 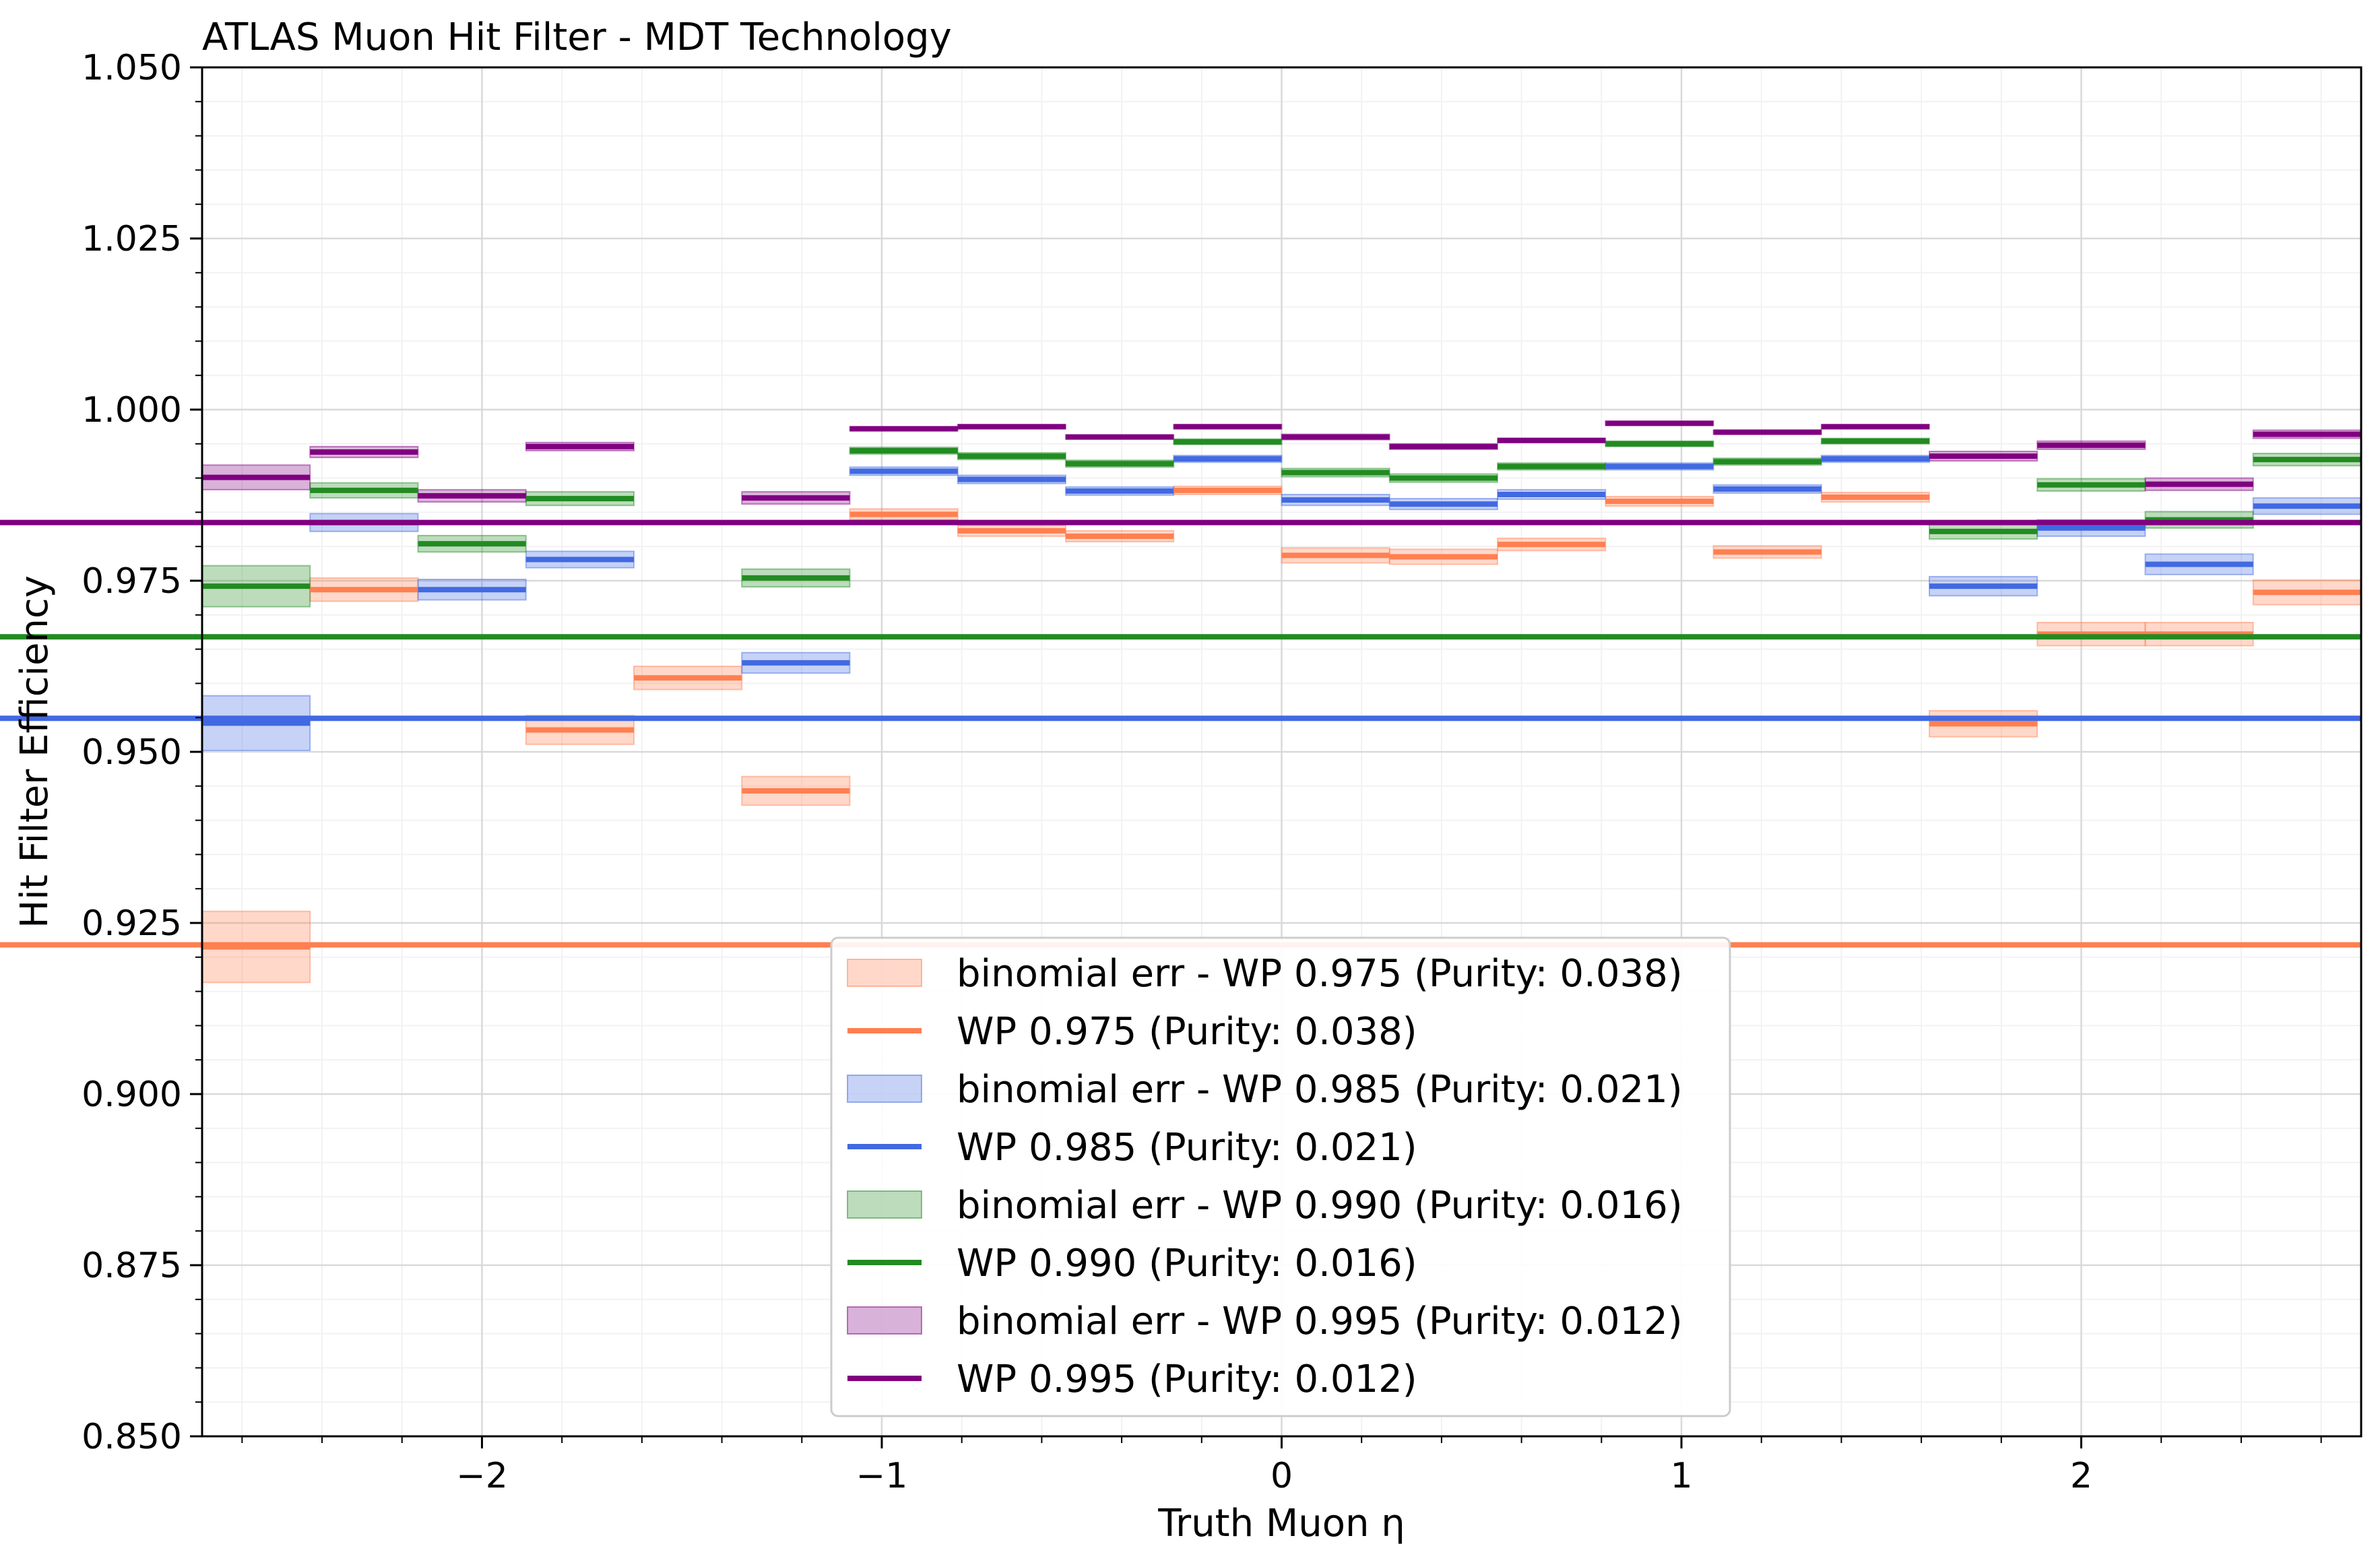 What do you see at coordinates (132, 1437) in the screenshot?
I see `y-tick-label: 0.850` at bounding box center [132, 1437].